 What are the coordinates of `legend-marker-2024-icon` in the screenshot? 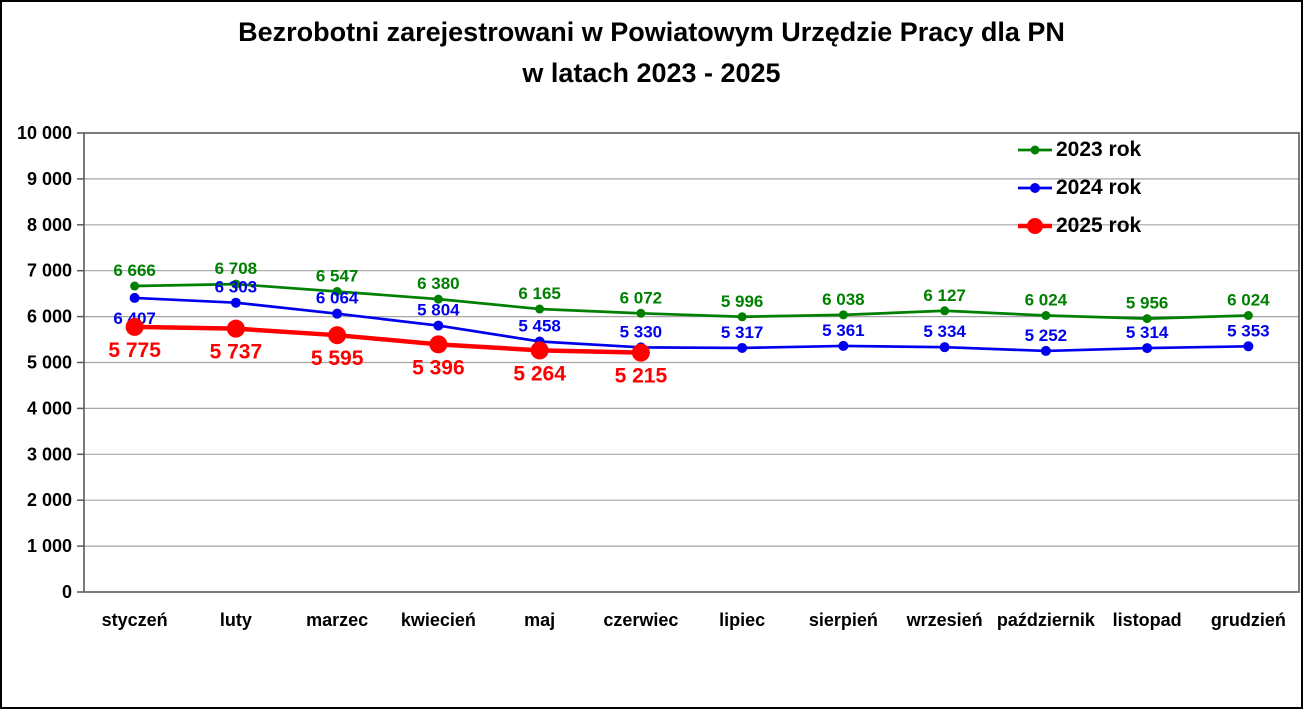 It's located at (1035, 188).